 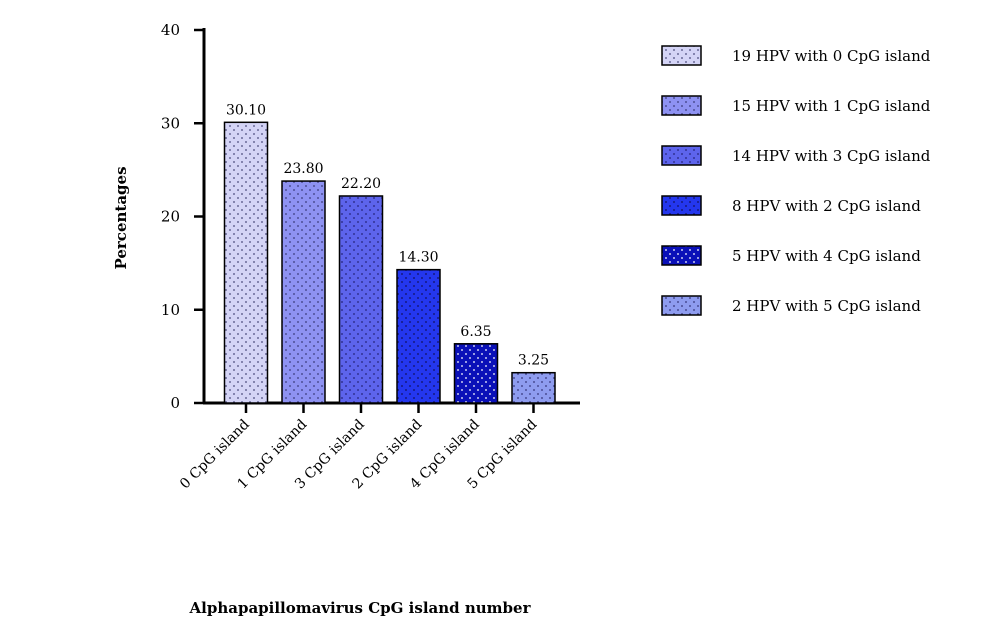 What do you see at coordinates (170, 217) in the screenshot?
I see `y-tick-label: 20` at bounding box center [170, 217].